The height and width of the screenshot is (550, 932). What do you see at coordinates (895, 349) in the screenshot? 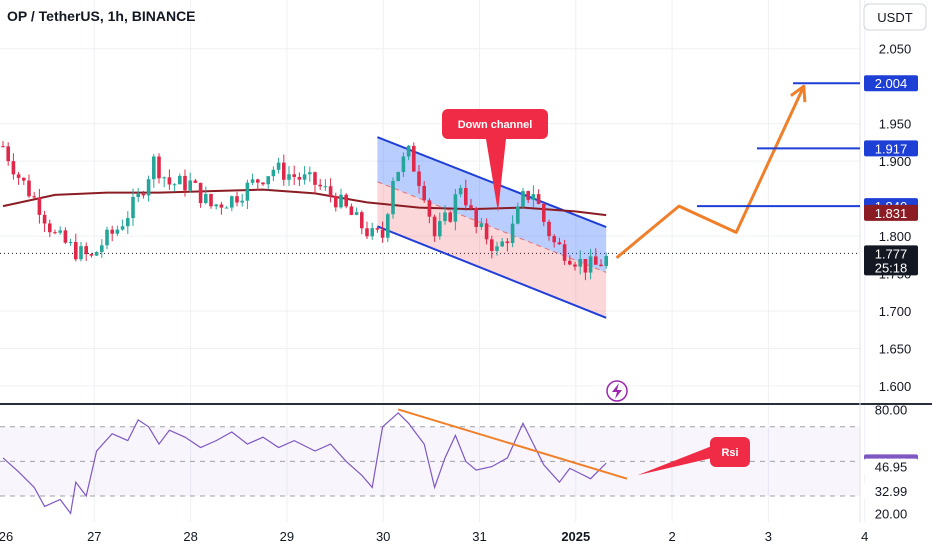
I see `price-tick-label: 1.650` at bounding box center [895, 349].